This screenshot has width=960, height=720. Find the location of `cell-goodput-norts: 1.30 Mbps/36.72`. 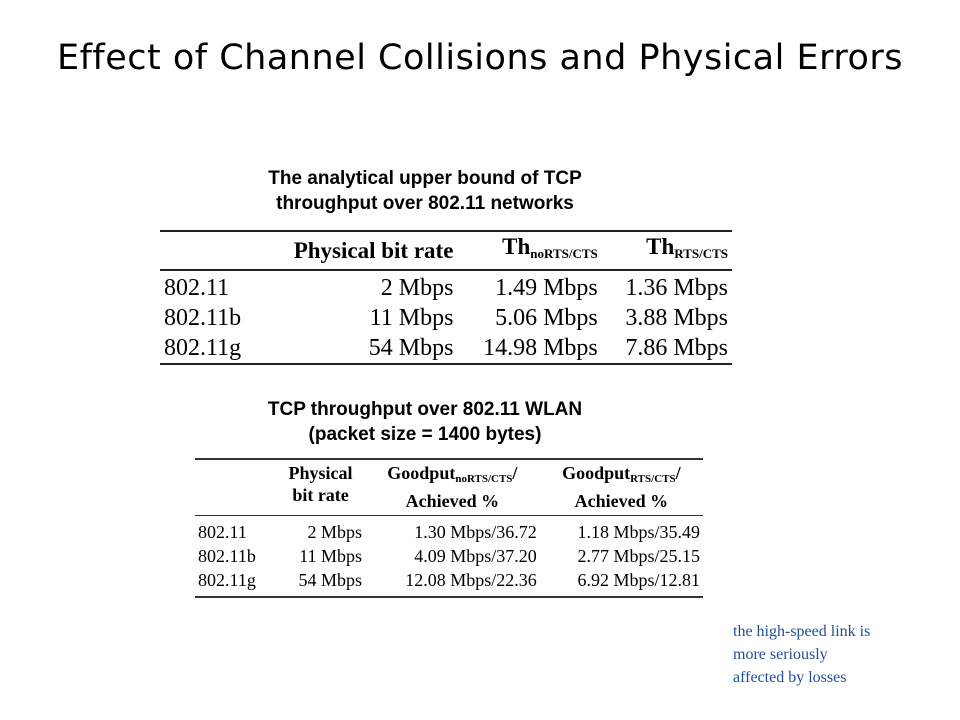

cell-goodput-norts: 1.30 Mbps/36.72 is located at coordinates (475, 532).